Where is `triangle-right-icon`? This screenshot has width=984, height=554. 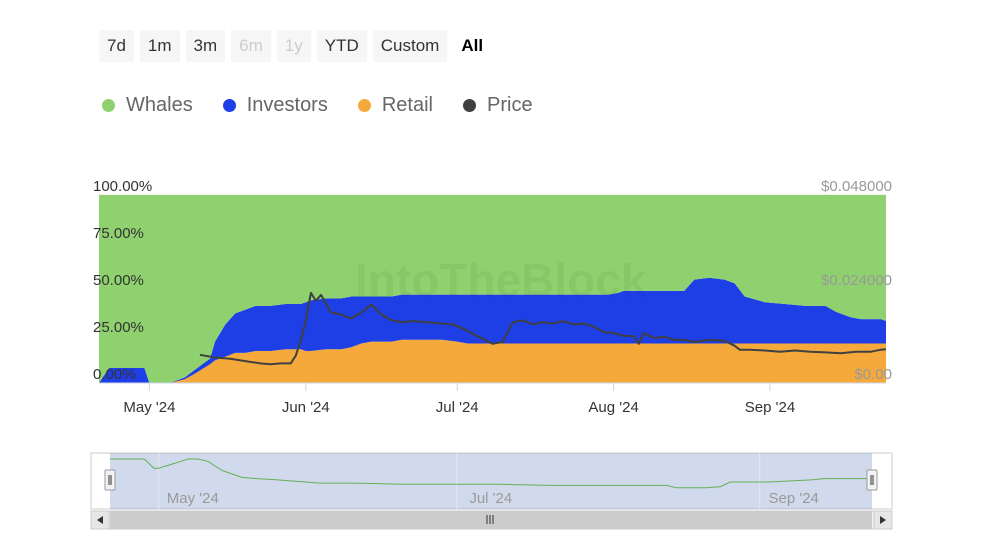
triangle-right-icon is located at coordinates (883, 520).